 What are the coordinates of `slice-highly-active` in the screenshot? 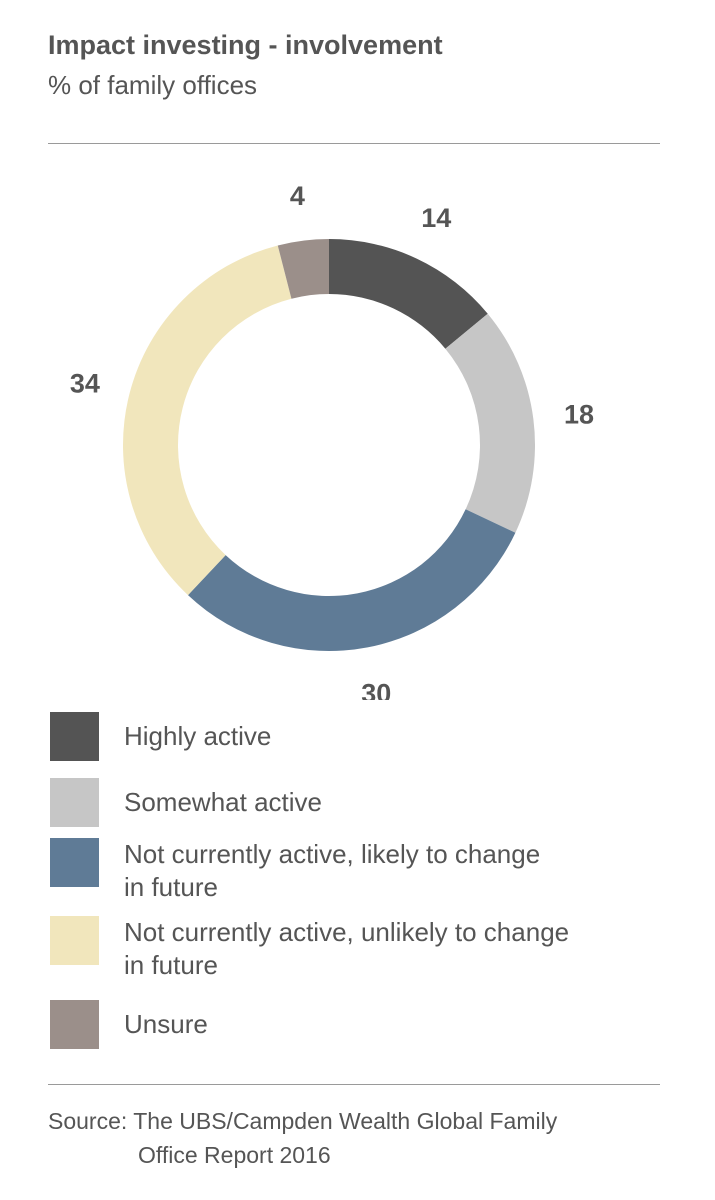 It's located at (408, 294).